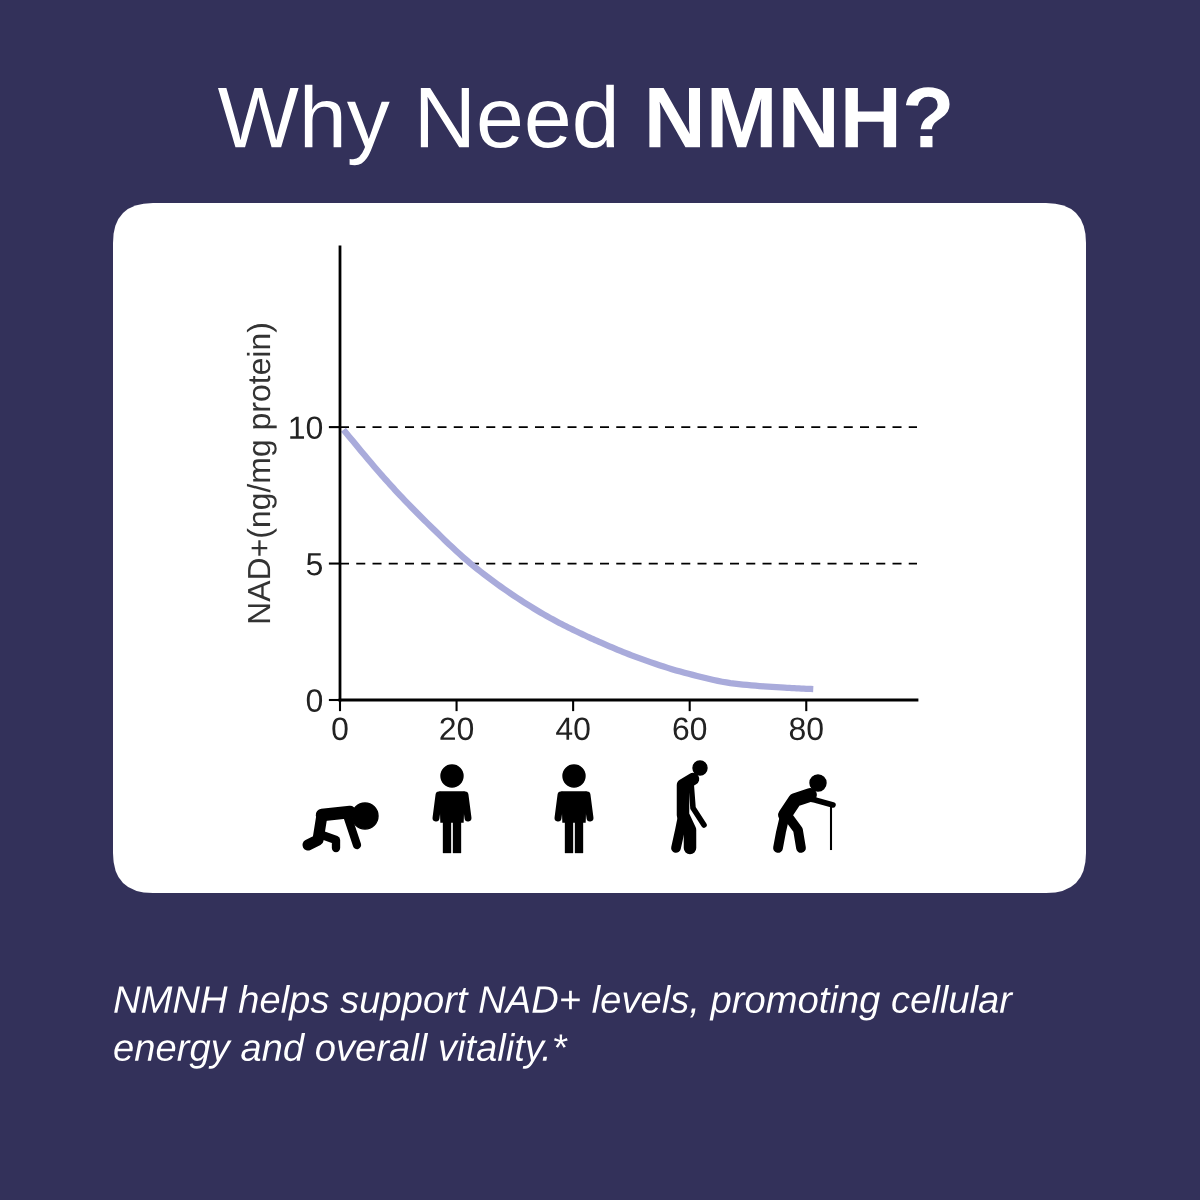 The width and height of the screenshot is (1200, 1200). I want to click on x-tick-label: 40, so click(573, 729).